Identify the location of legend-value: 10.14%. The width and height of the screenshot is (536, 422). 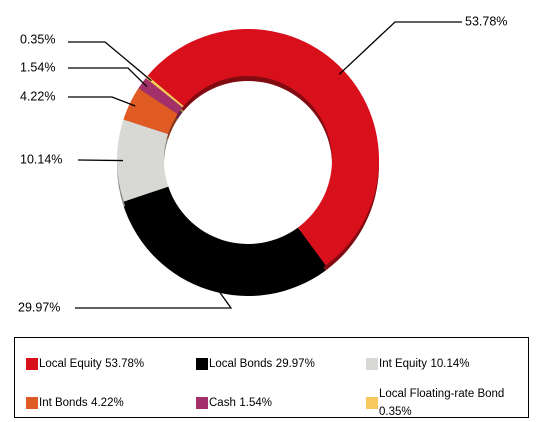
(449, 364).